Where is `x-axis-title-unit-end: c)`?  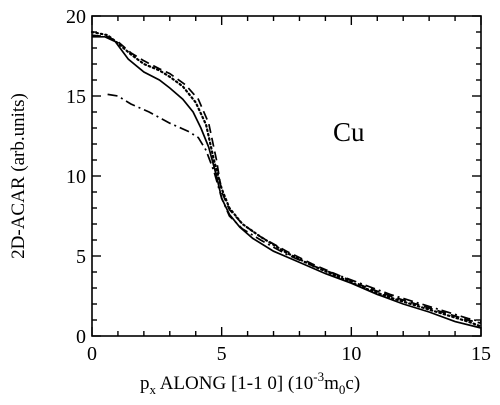
x-axis-title-unit-end: c) is located at coordinates (352, 383).